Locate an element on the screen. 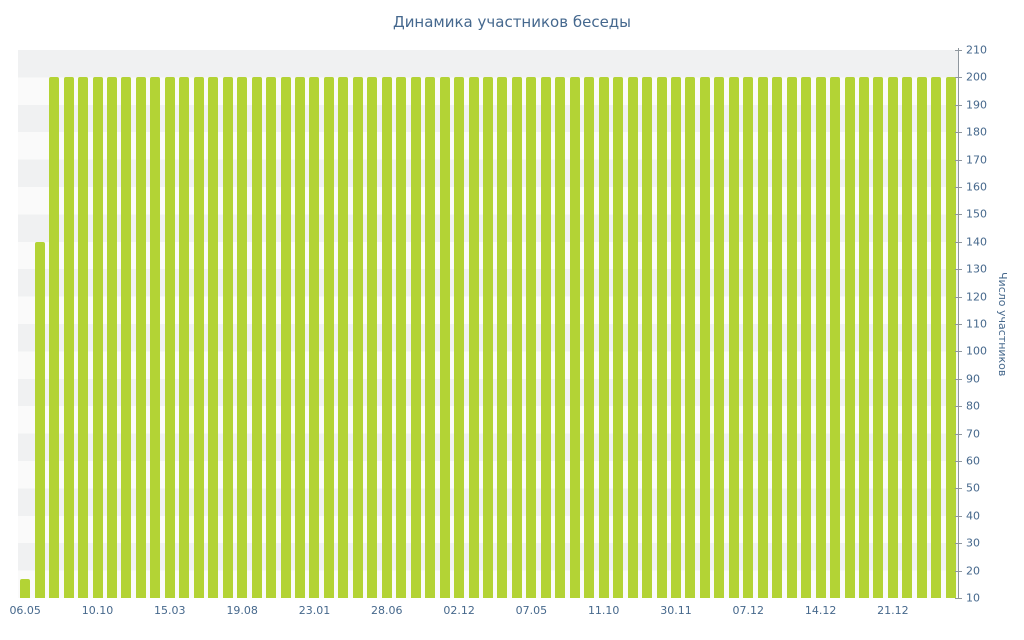  y-tick-label: 90 is located at coordinates (973, 379).